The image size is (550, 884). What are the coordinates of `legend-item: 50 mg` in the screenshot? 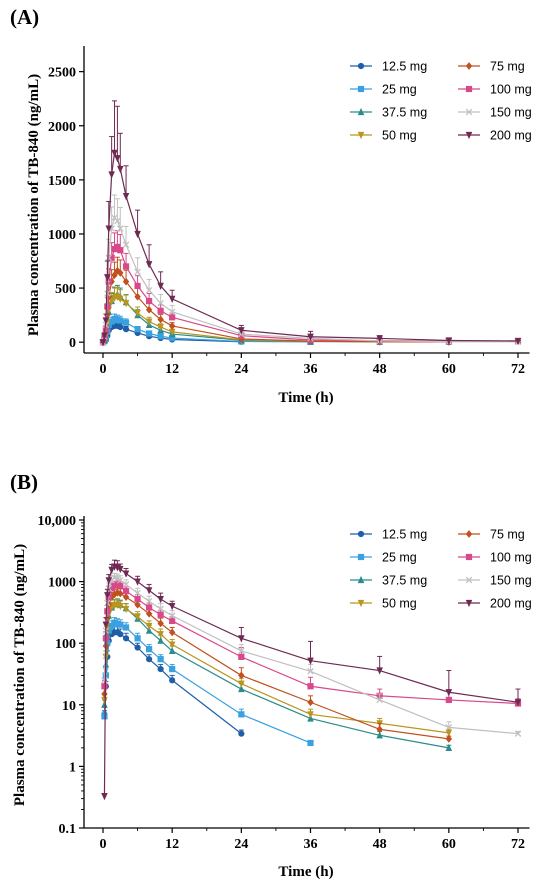 It's located at (383, 136).